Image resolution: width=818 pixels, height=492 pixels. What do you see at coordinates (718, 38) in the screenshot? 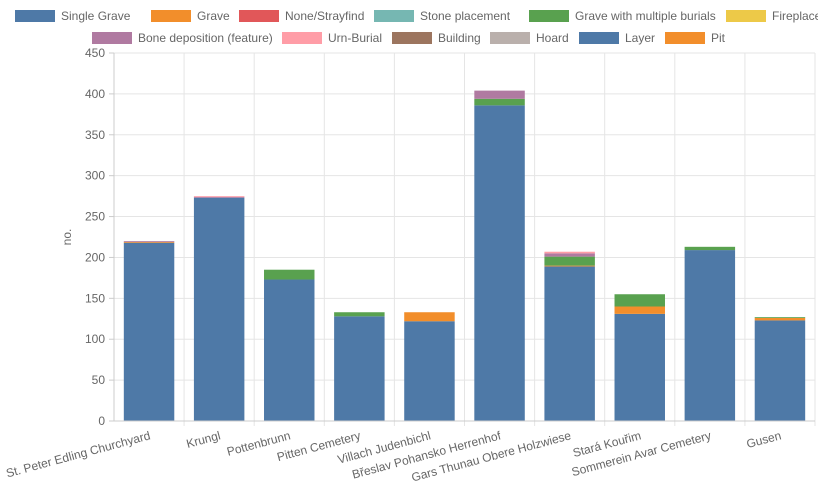
I see `legend-label: Pit` at bounding box center [718, 38].